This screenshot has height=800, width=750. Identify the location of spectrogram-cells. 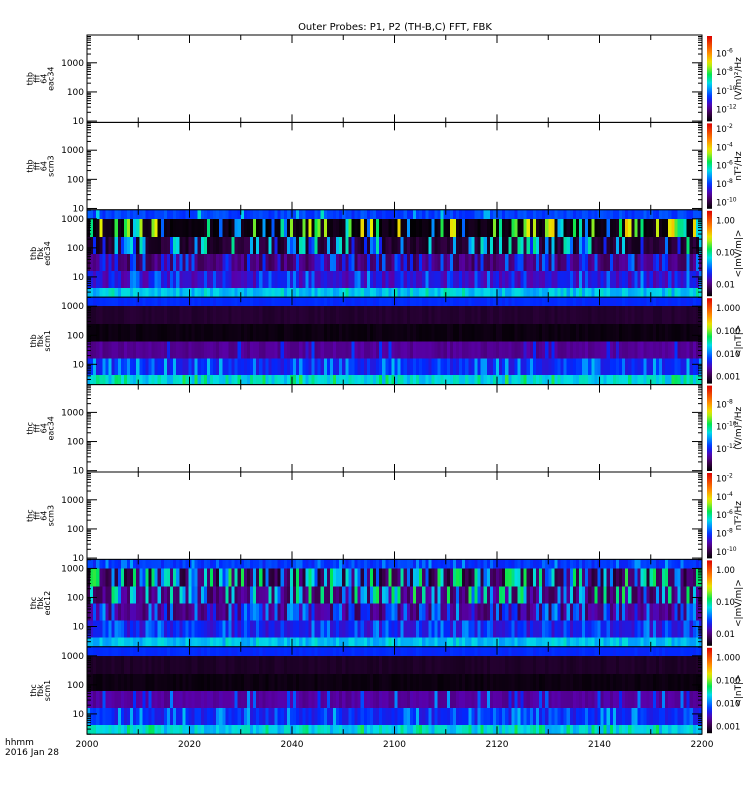
(395, 690).